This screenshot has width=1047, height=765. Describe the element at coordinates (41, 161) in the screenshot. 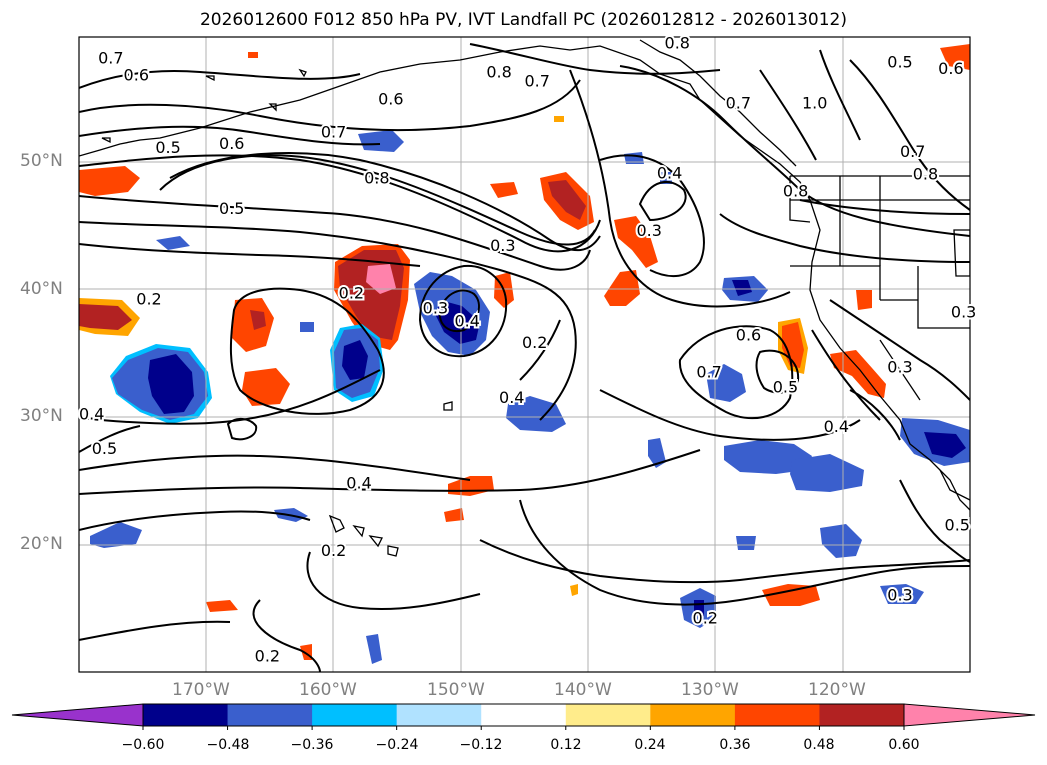

I see `lat-label-50n: 50°N` at that location.